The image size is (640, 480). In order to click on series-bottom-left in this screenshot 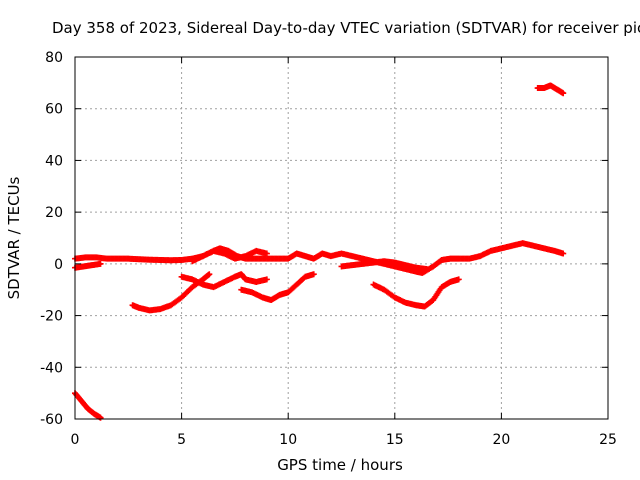, I will do `click(88, 405)`.